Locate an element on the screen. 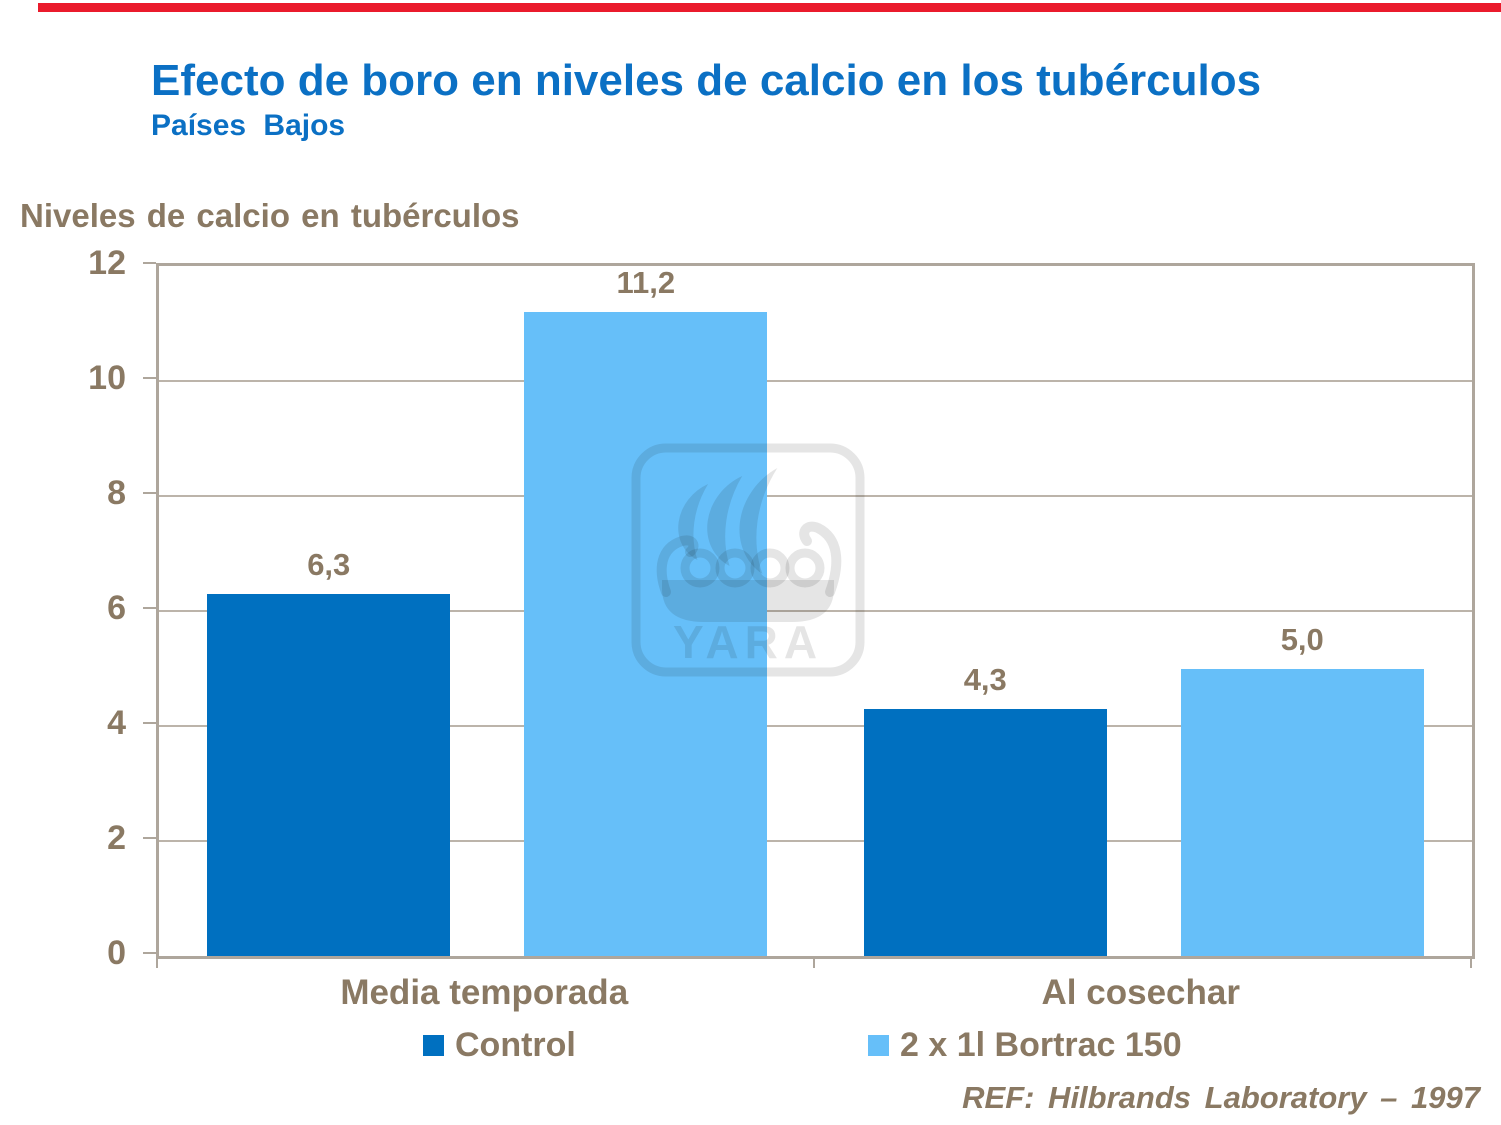  bar-al-cosechar-s0 is located at coordinates (985, 832).